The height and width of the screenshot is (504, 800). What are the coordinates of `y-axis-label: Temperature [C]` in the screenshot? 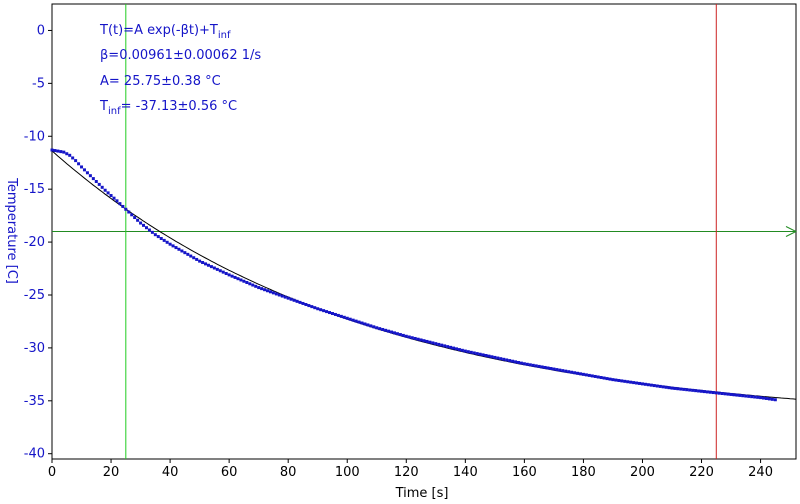 It's located at (11, 230).